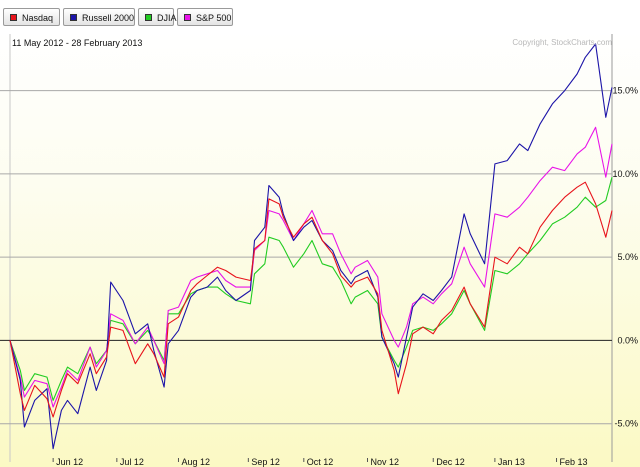 This screenshot has width=640, height=467. I want to click on y-tick-label: 15.0%, so click(625, 91).